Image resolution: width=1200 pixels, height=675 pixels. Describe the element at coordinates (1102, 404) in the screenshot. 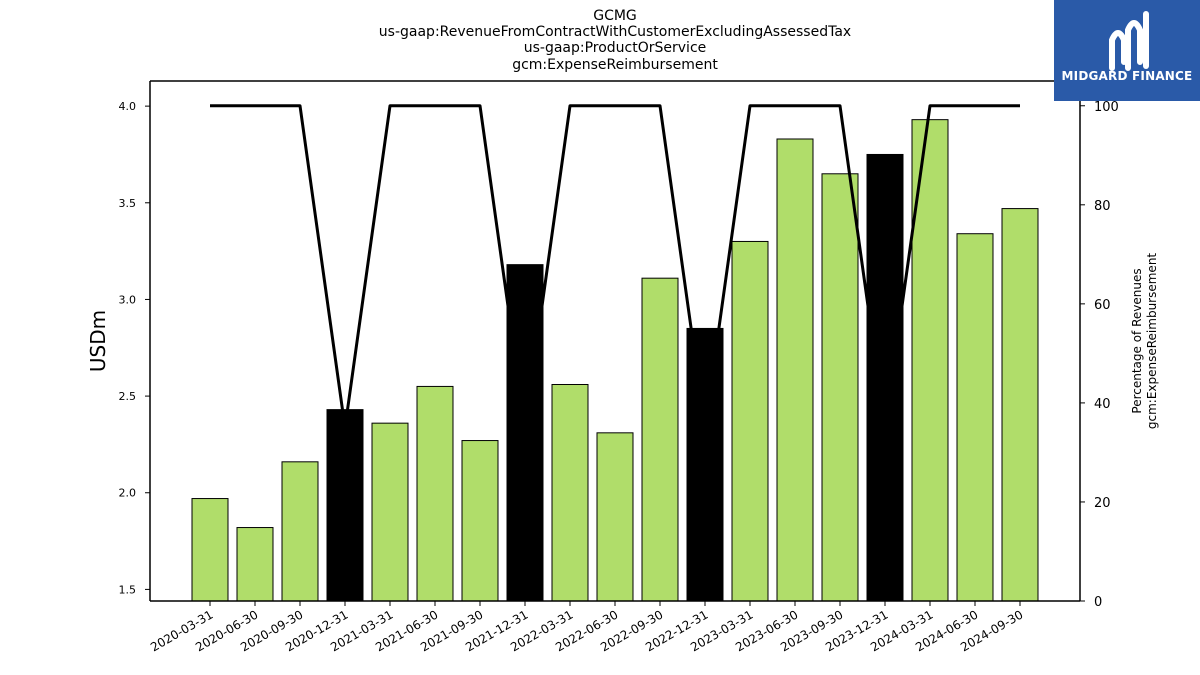

I see `y2-tick-label: 40` at that location.